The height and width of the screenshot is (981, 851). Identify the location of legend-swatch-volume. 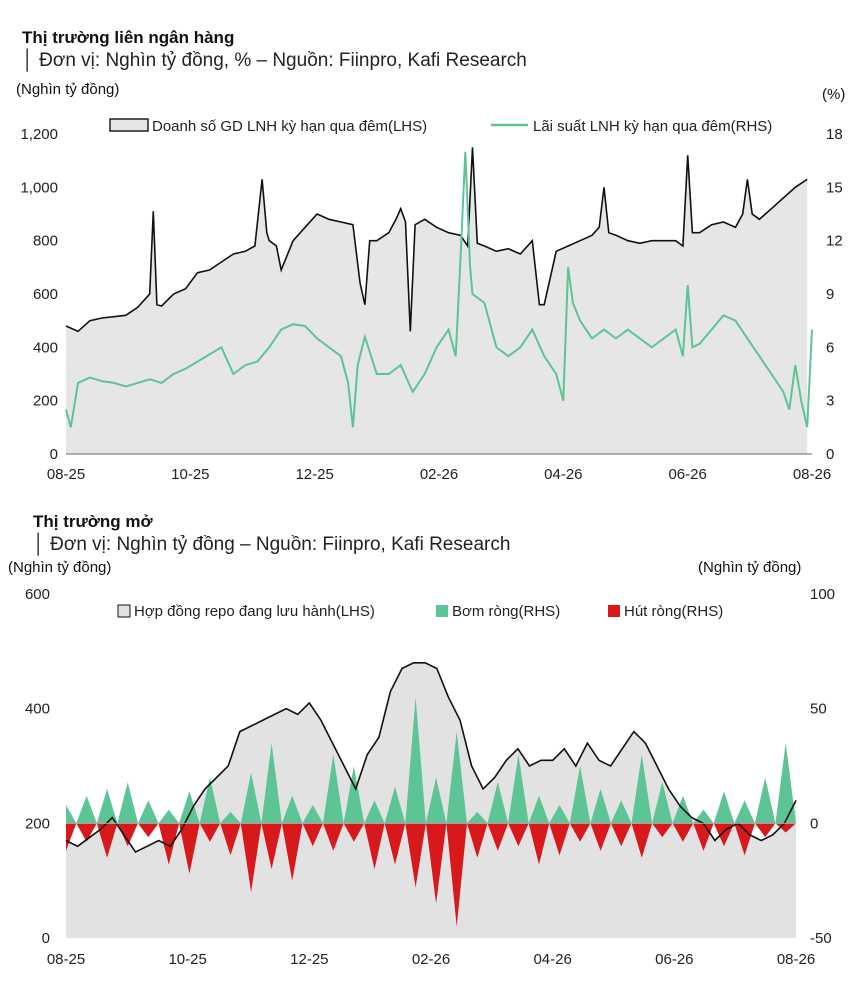
(129, 125).